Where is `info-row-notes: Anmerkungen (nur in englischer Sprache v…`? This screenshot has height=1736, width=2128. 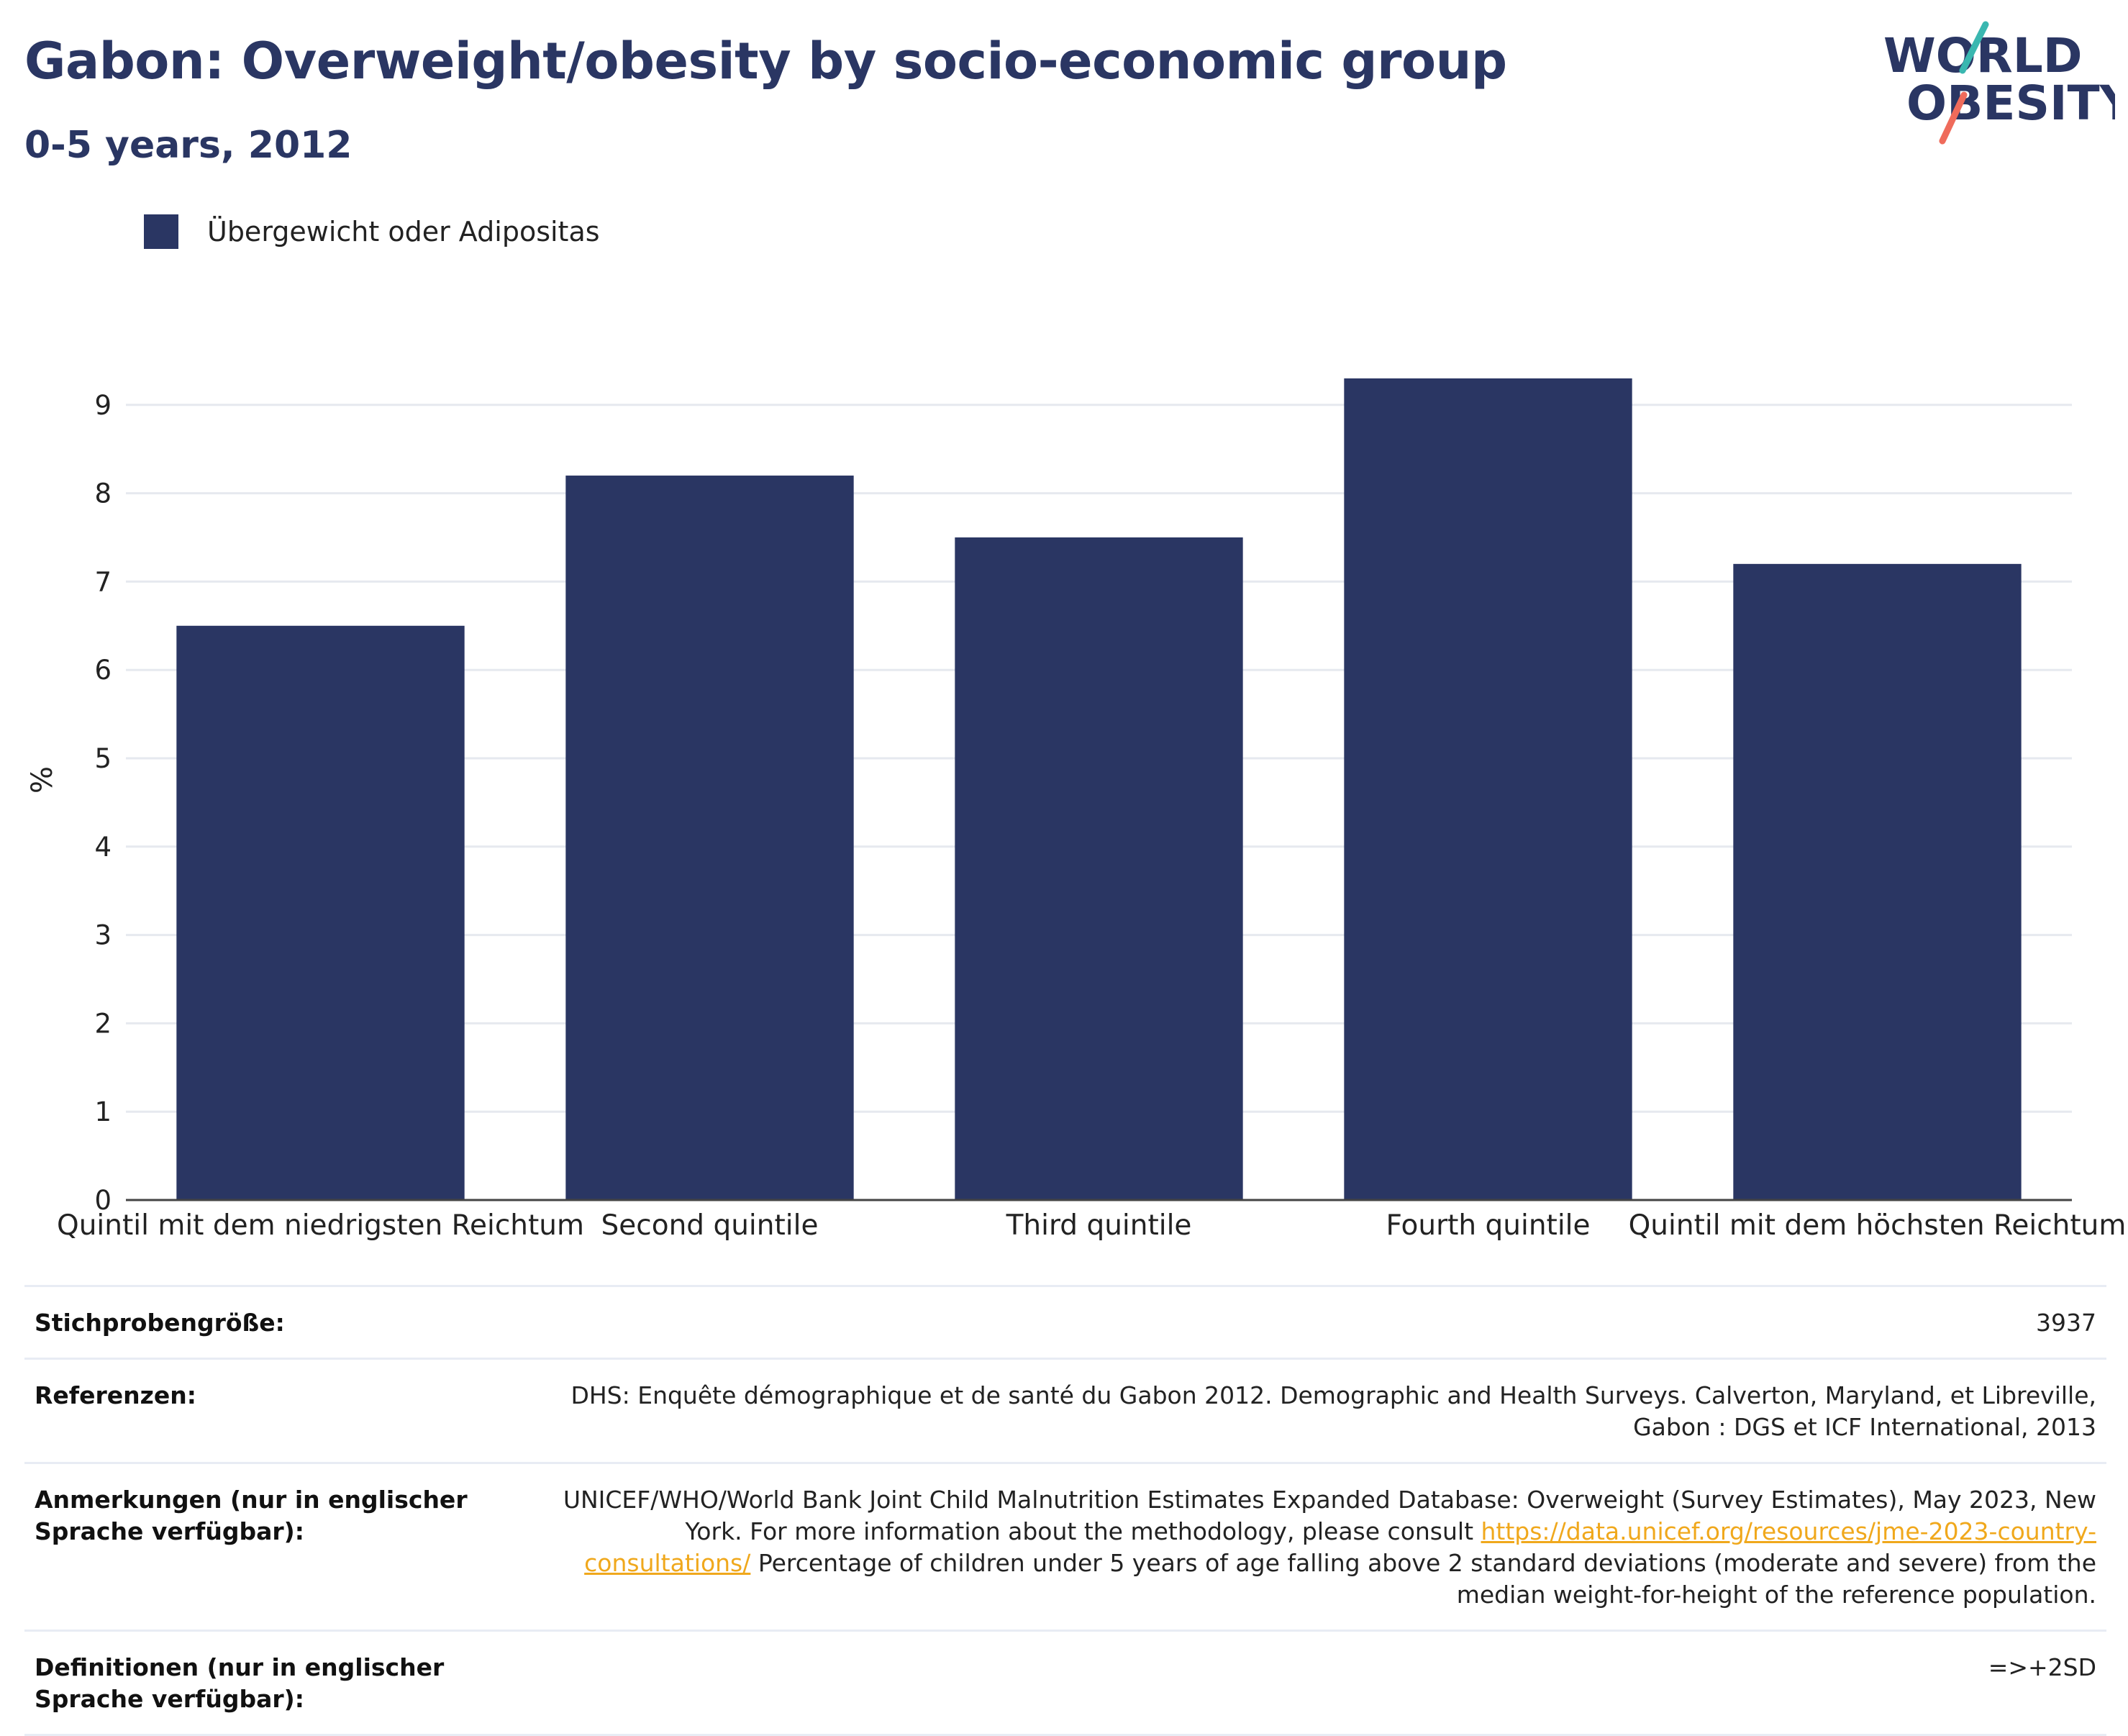
info-row-notes: Anmerkungen (nur in englischer Sprache v… is located at coordinates (1065, 1546).